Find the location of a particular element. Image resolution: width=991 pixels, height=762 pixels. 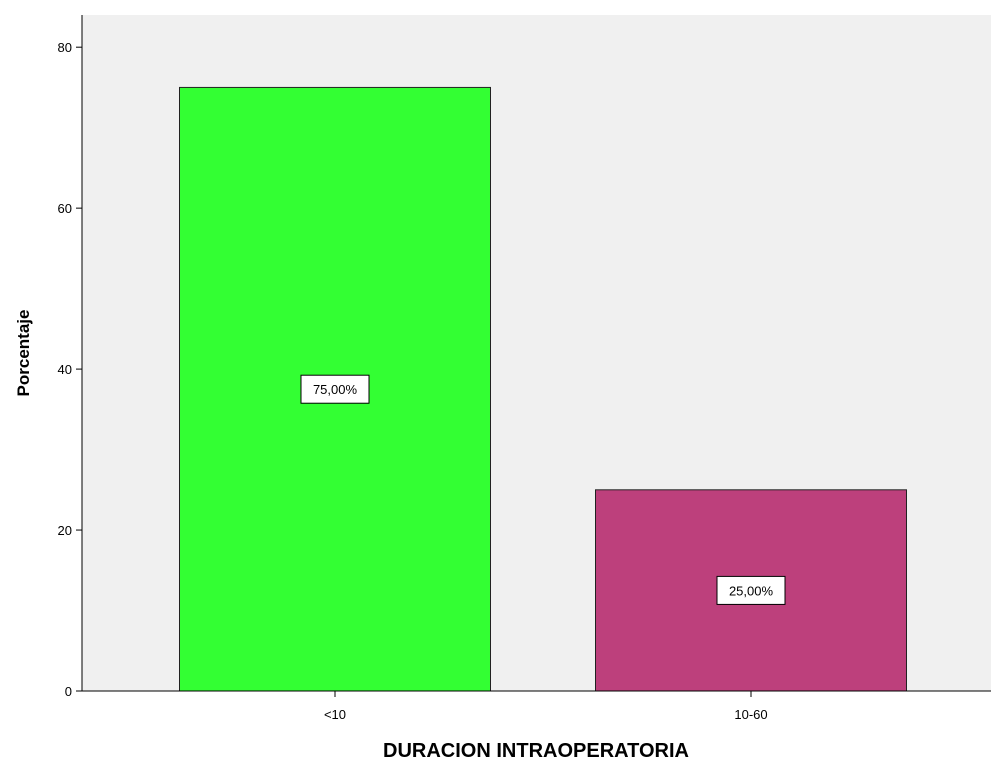

y-tick-label-3: 60 is located at coordinates (65, 208).